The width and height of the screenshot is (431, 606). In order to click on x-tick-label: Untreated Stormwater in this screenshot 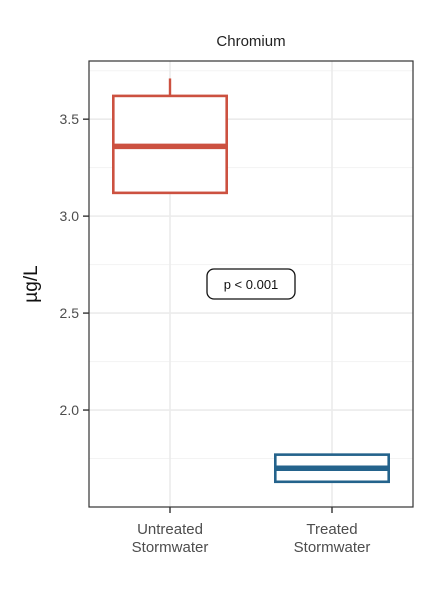, I will do `click(170, 538)`.